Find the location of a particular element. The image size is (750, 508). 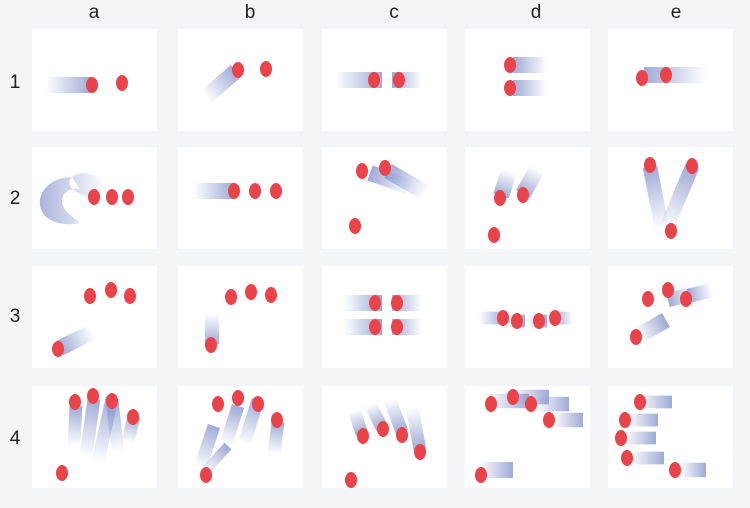

panel-4e is located at coordinates (670, 437).